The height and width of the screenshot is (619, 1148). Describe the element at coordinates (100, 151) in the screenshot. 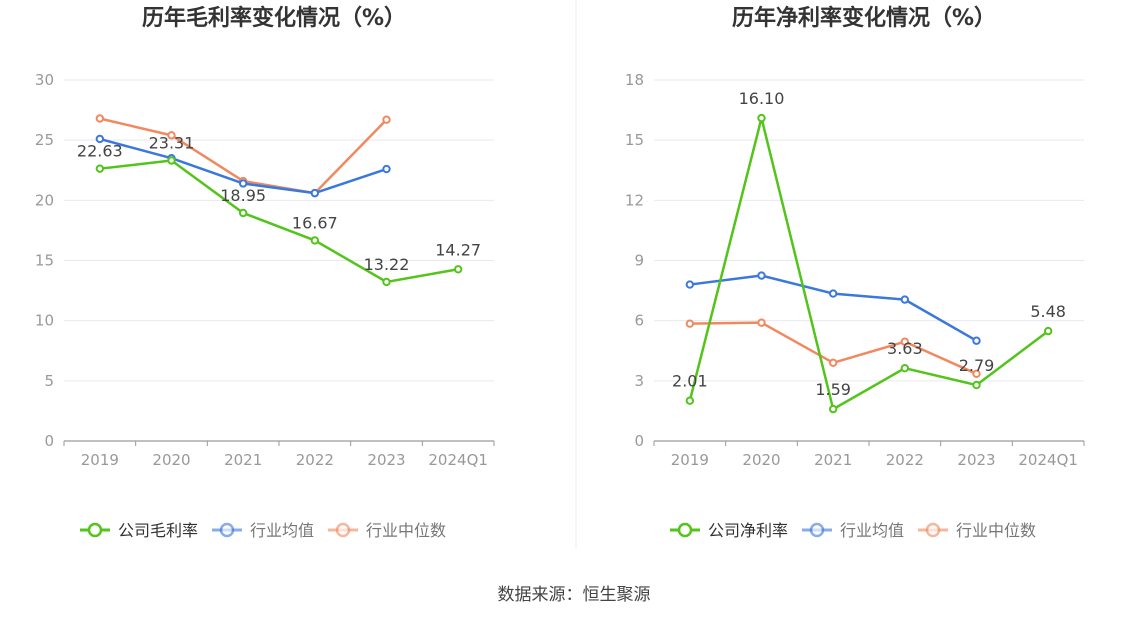

I see `data-label: 22.63` at that location.